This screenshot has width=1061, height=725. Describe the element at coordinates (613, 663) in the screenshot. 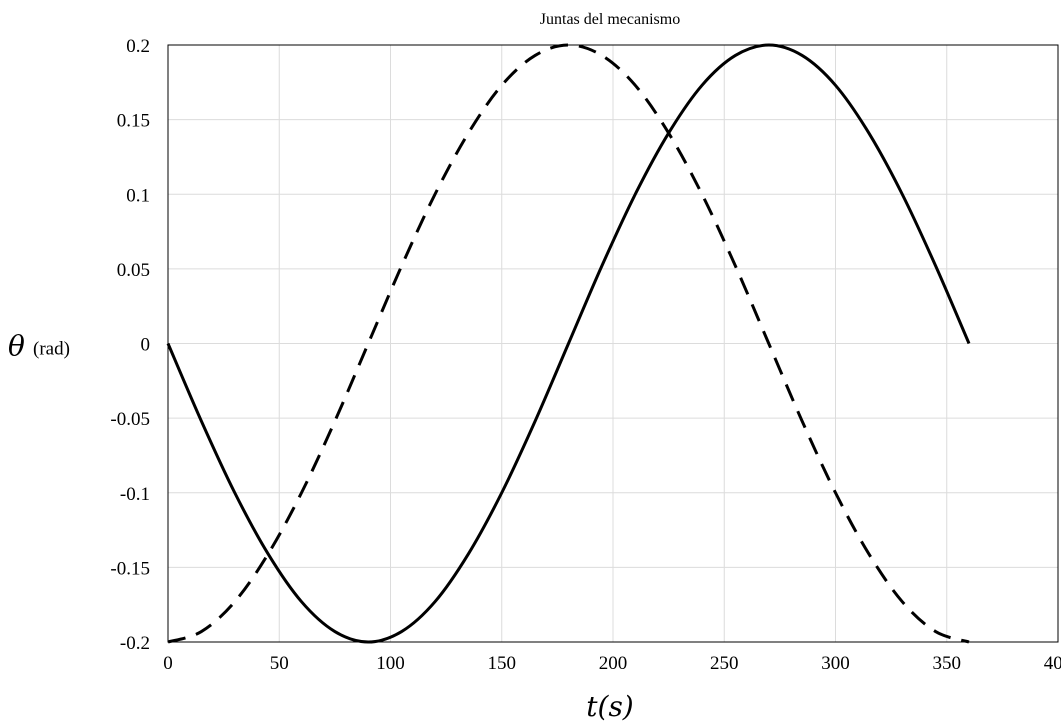

I see `x-tick-label: 200` at that location.